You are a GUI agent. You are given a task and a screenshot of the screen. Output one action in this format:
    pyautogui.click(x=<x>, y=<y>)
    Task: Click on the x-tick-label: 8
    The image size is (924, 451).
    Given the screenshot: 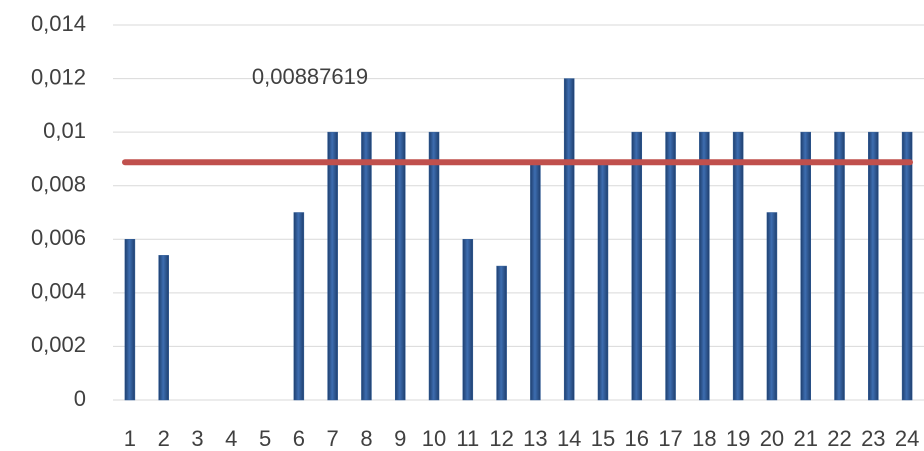 What is the action you would take?
    pyautogui.click(x=366, y=438)
    